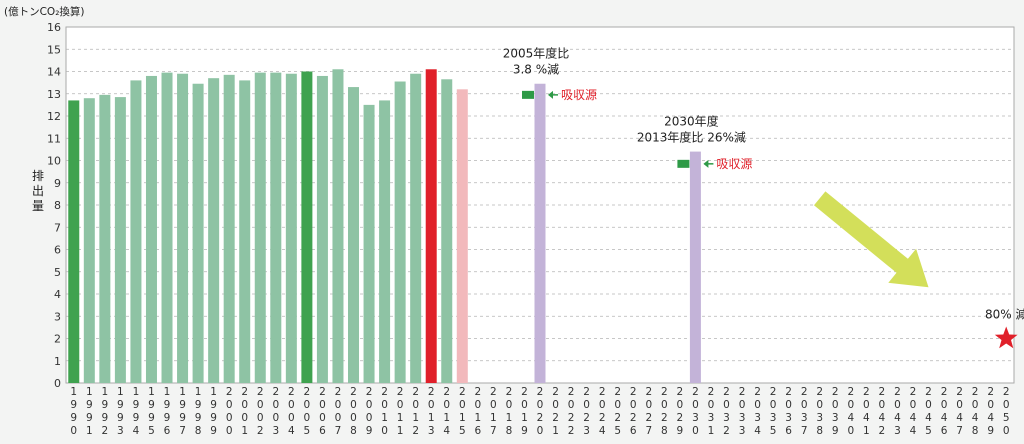 This screenshot has height=444, width=1024. What do you see at coordinates (536, 69) in the screenshot?
I see `annotation-line2: 3.8 %減` at bounding box center [536, 69].